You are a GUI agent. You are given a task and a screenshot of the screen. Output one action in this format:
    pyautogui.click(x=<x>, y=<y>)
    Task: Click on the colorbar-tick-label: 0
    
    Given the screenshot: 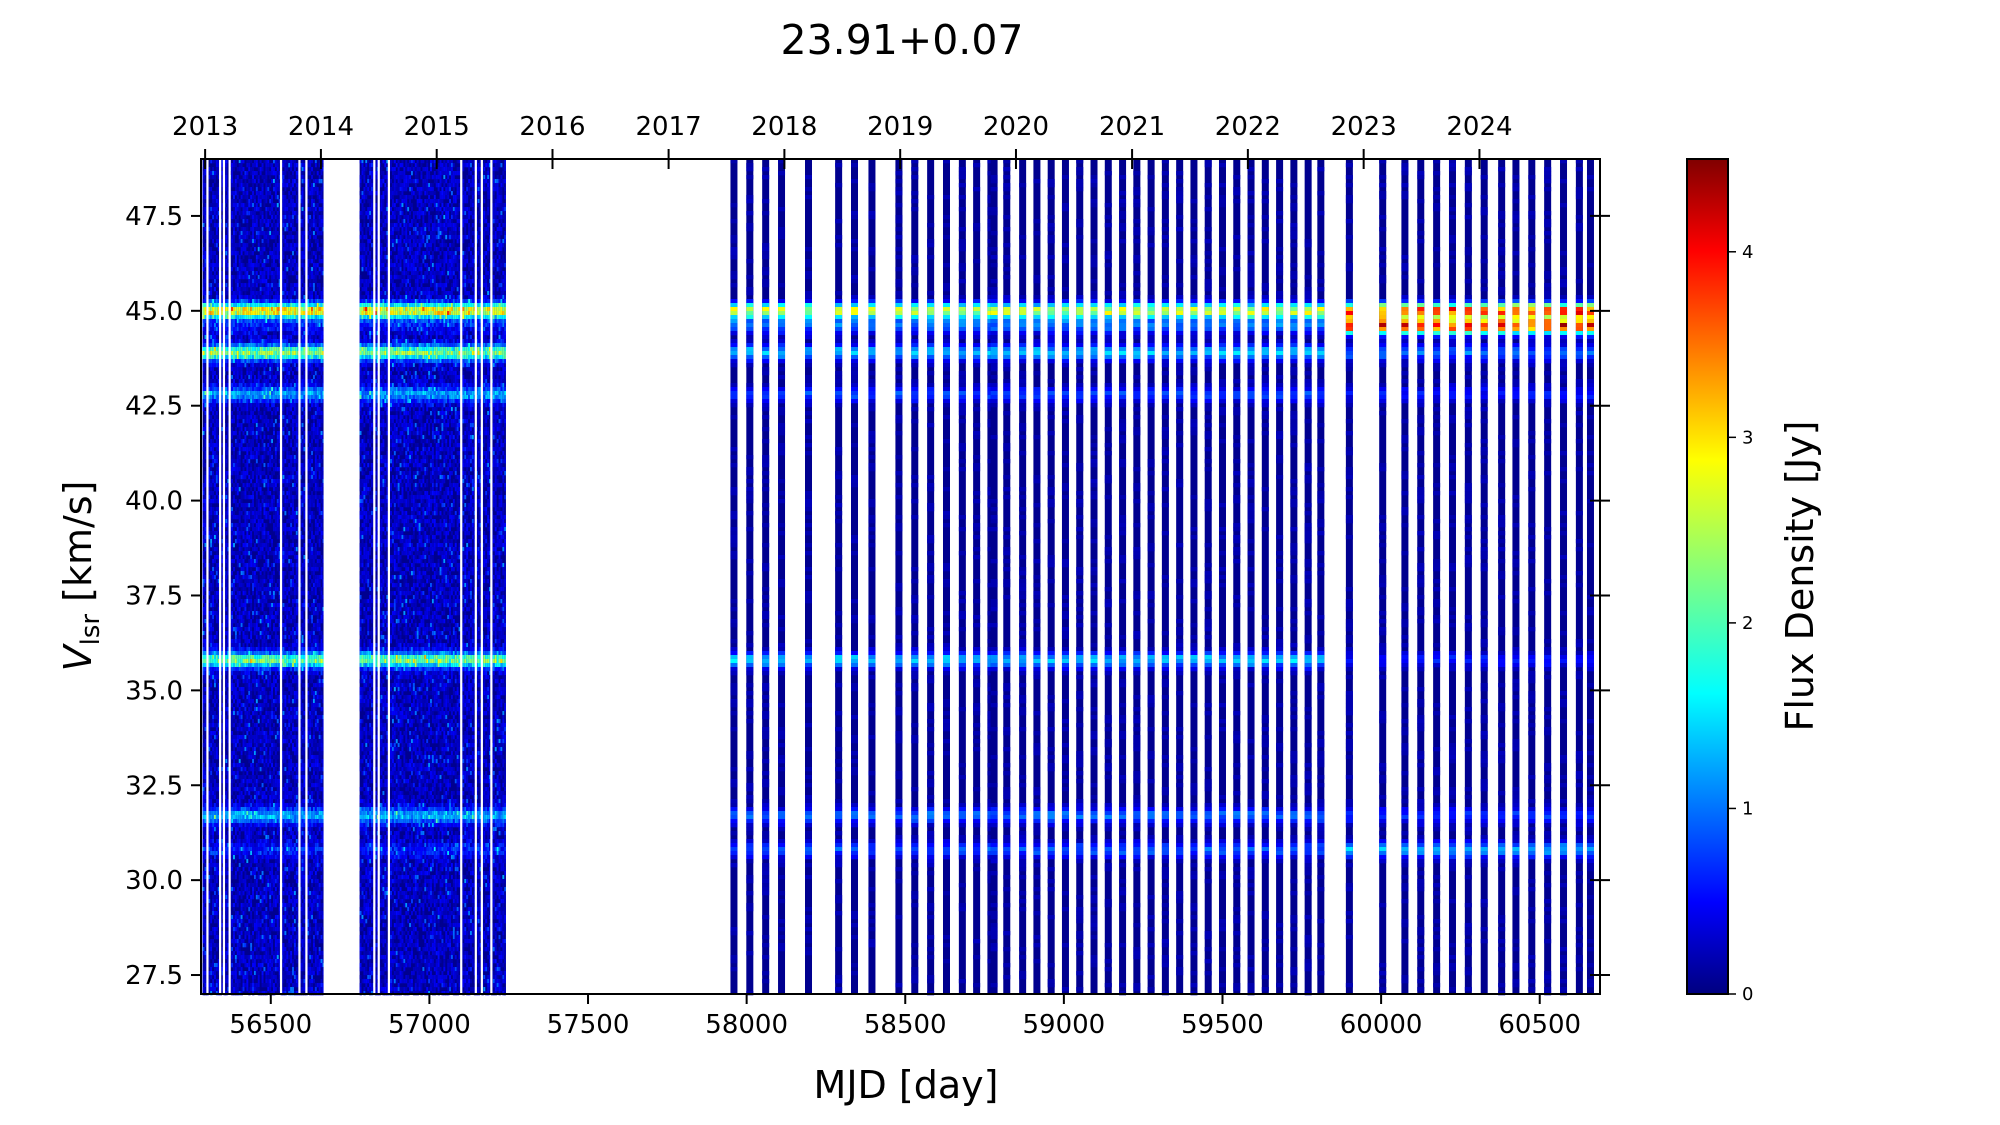 What is the action you would take?
    pyautogui.click(x=1747, y=994)
    